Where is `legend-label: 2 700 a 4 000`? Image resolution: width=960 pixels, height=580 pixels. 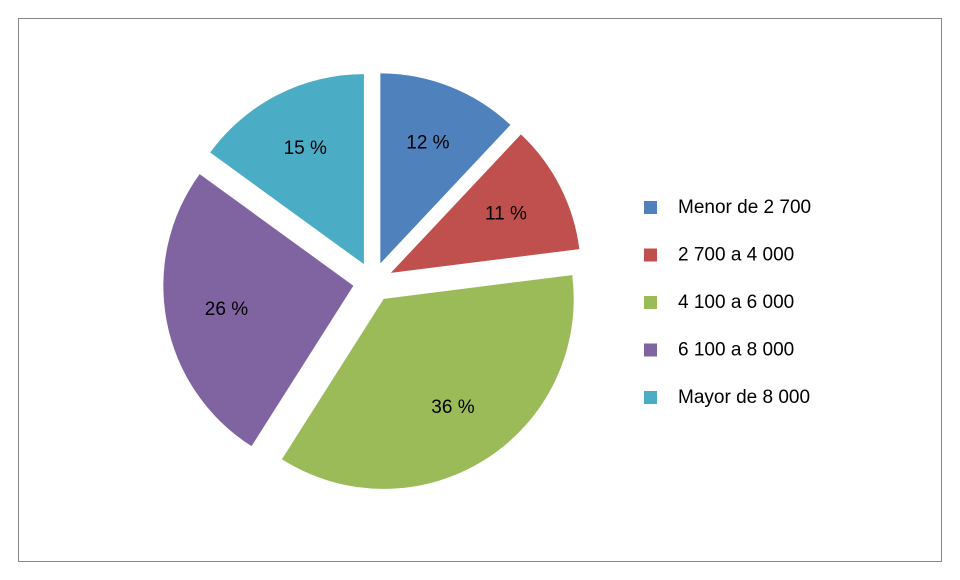
legend-label: 2 700 a 4 000 is located at coordinates (736, 255).